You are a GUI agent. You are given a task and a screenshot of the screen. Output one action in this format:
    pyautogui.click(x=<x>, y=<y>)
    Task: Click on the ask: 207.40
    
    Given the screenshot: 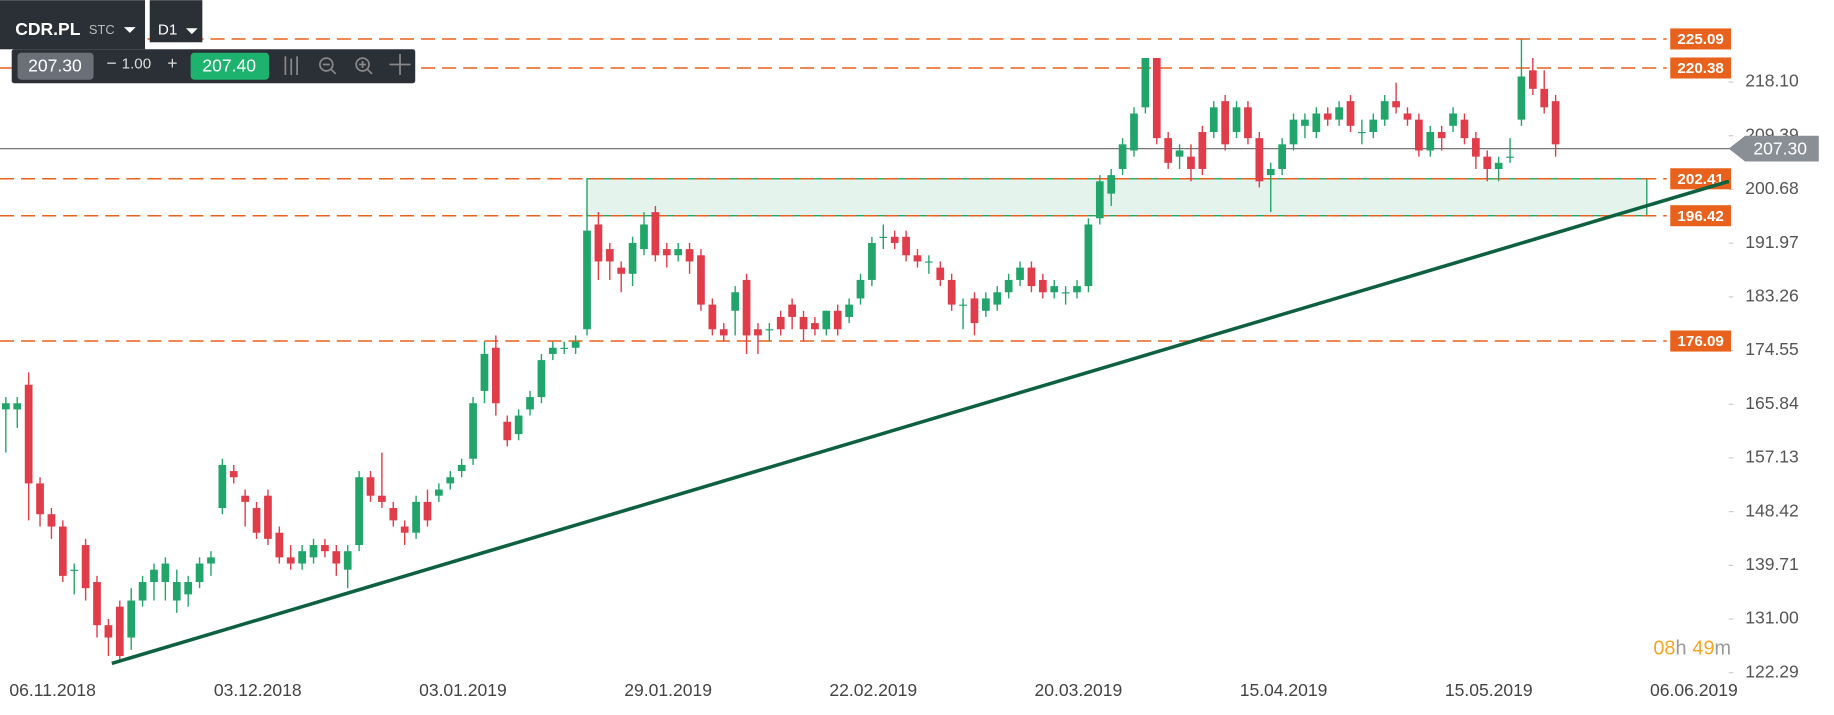 What is the action you would take?
    pyautogui.click(x=229, y=65)
    